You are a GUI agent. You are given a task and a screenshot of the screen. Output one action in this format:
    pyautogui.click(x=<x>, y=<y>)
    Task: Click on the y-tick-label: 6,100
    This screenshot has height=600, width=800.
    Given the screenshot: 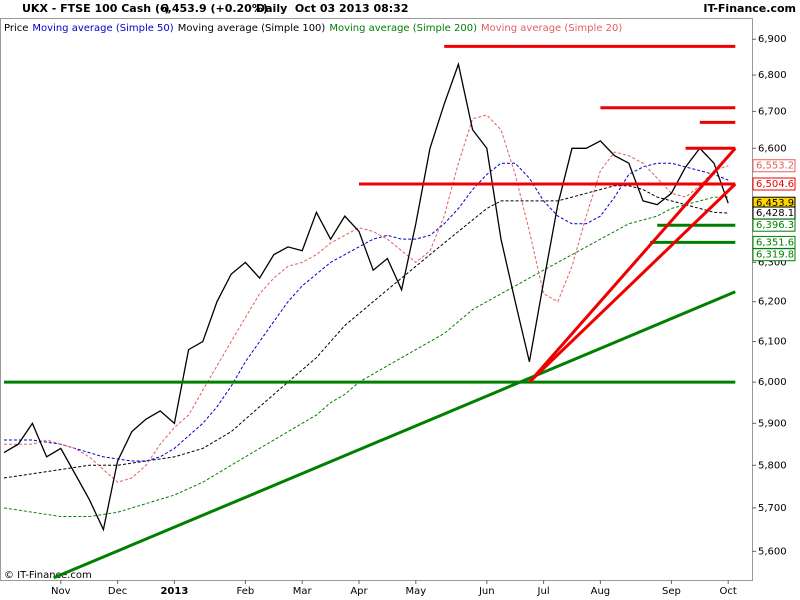 What is the action you would take?
    pyautogui.click(x=772, y=342)
    